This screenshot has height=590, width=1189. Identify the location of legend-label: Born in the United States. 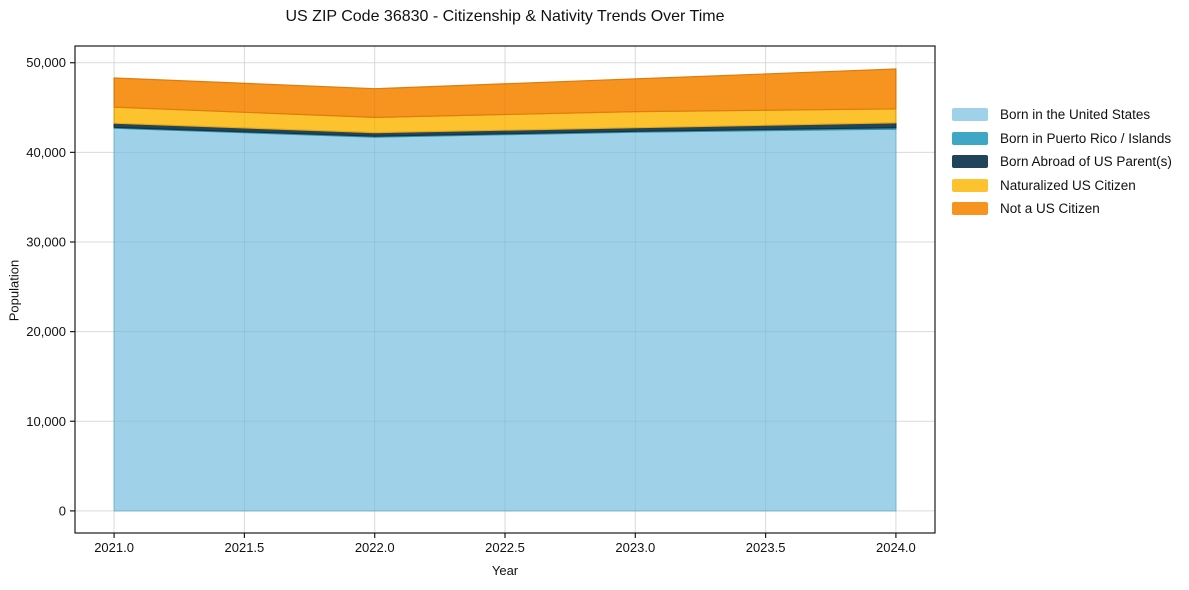
(1075, 115).